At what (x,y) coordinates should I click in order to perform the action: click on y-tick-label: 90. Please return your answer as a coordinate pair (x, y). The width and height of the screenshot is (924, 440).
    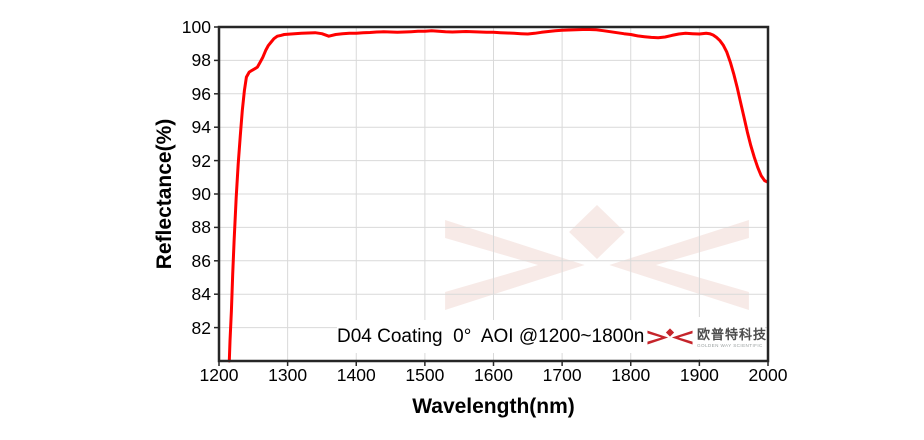
    Looking at the image, I should click on (201, 194).